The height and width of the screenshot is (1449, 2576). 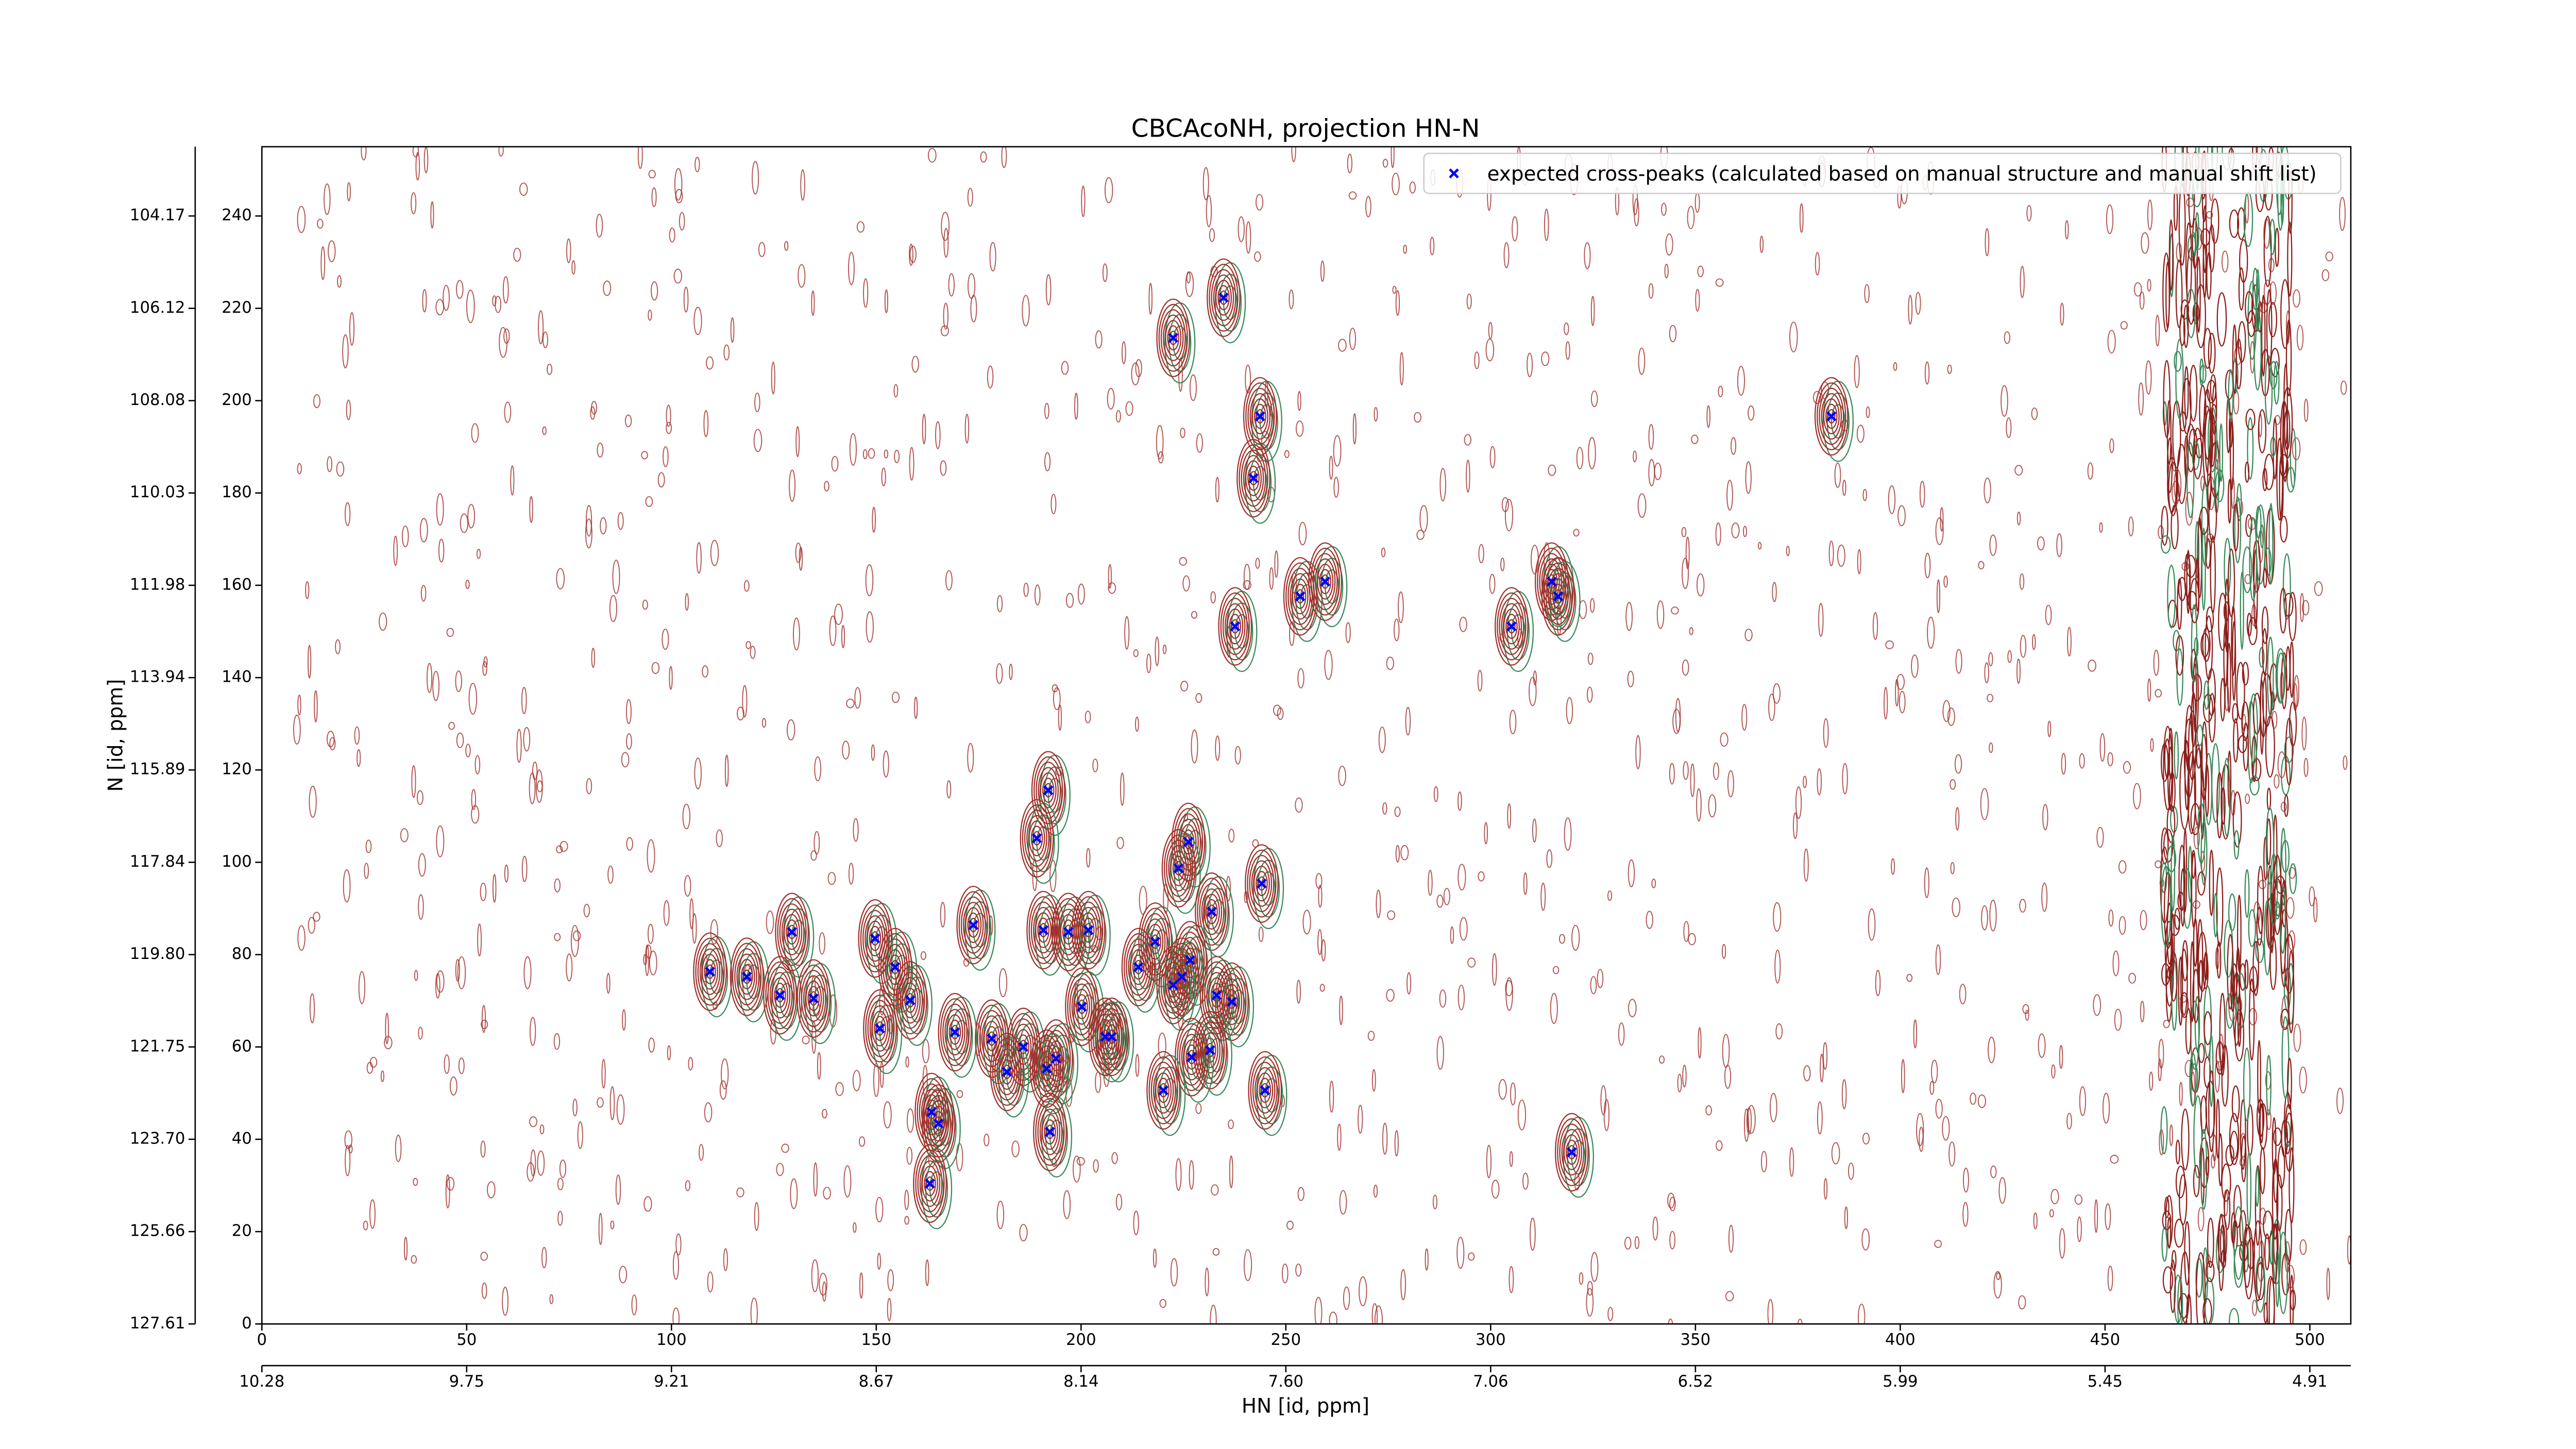 I want to click on x-tick-label: 500, so click(x=2310, y=1339).